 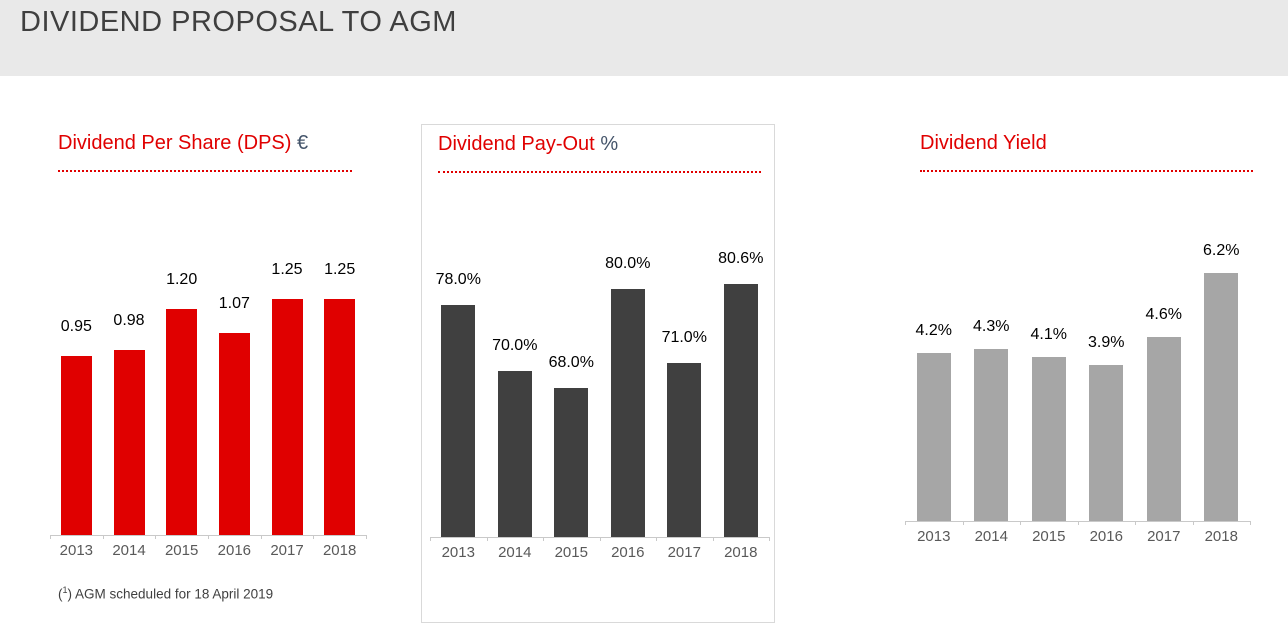 What do you see at coordinates (238, 22) in the screenshot?
I see `slide-title: DIVIDEND PROPOSAL TO AGM` at bounding box center [238, 22].